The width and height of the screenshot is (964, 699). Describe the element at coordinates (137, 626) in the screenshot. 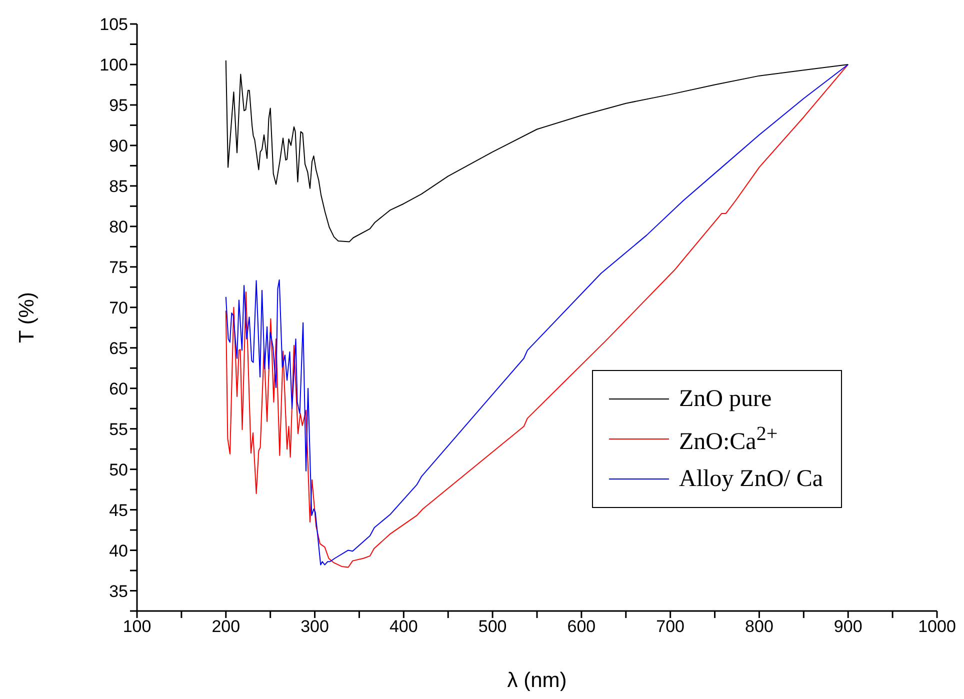

I see `x-tick-label: 100` at that location.